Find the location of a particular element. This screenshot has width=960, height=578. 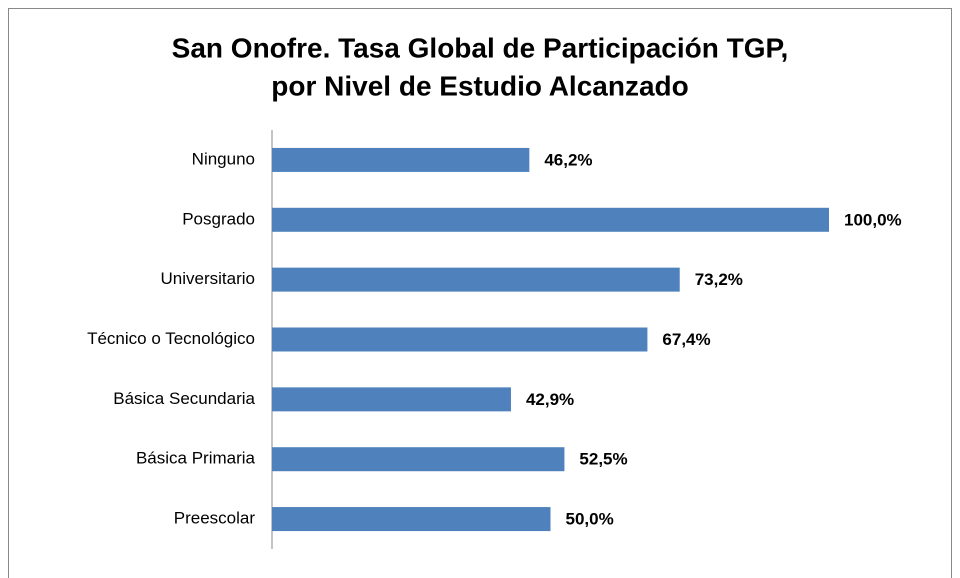

data-label: 100,0% is located at coordinates (873, 219).